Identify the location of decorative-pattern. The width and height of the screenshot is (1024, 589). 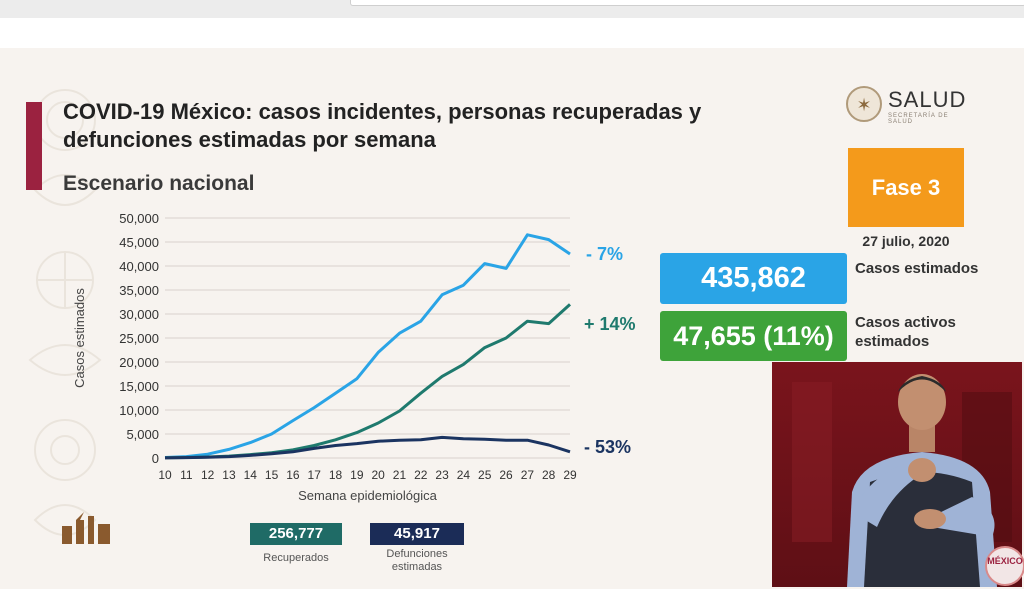
(65, 312).